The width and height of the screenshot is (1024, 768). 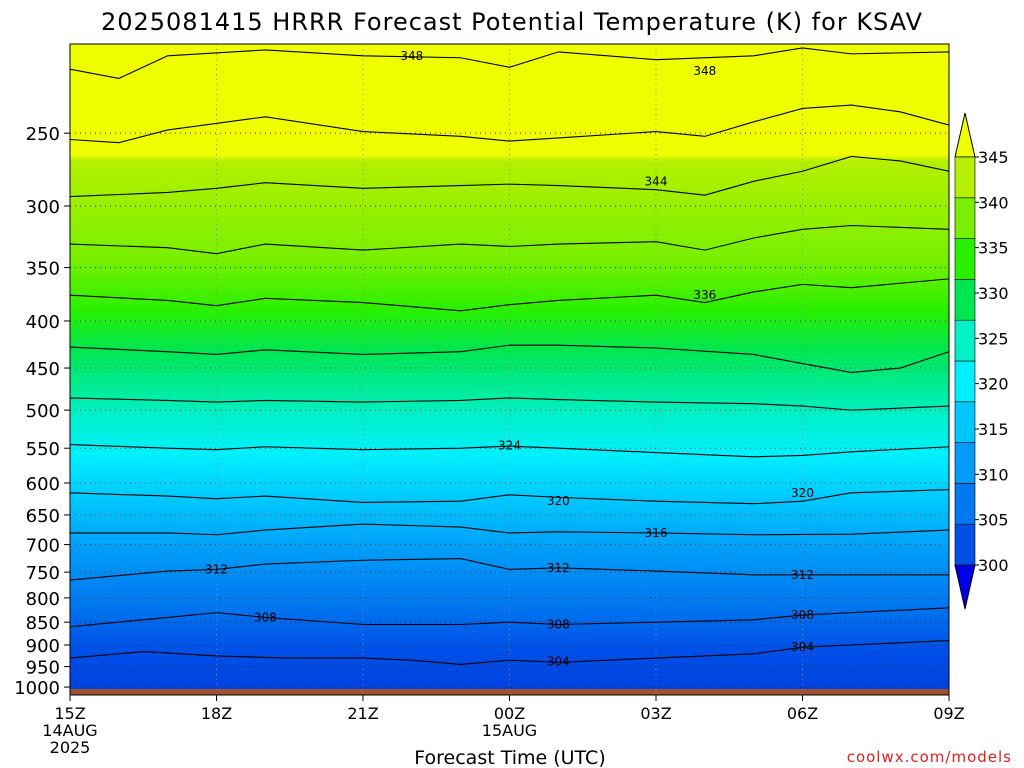 I want to click on colorbar-label: 325, so click(x=993, y=338).